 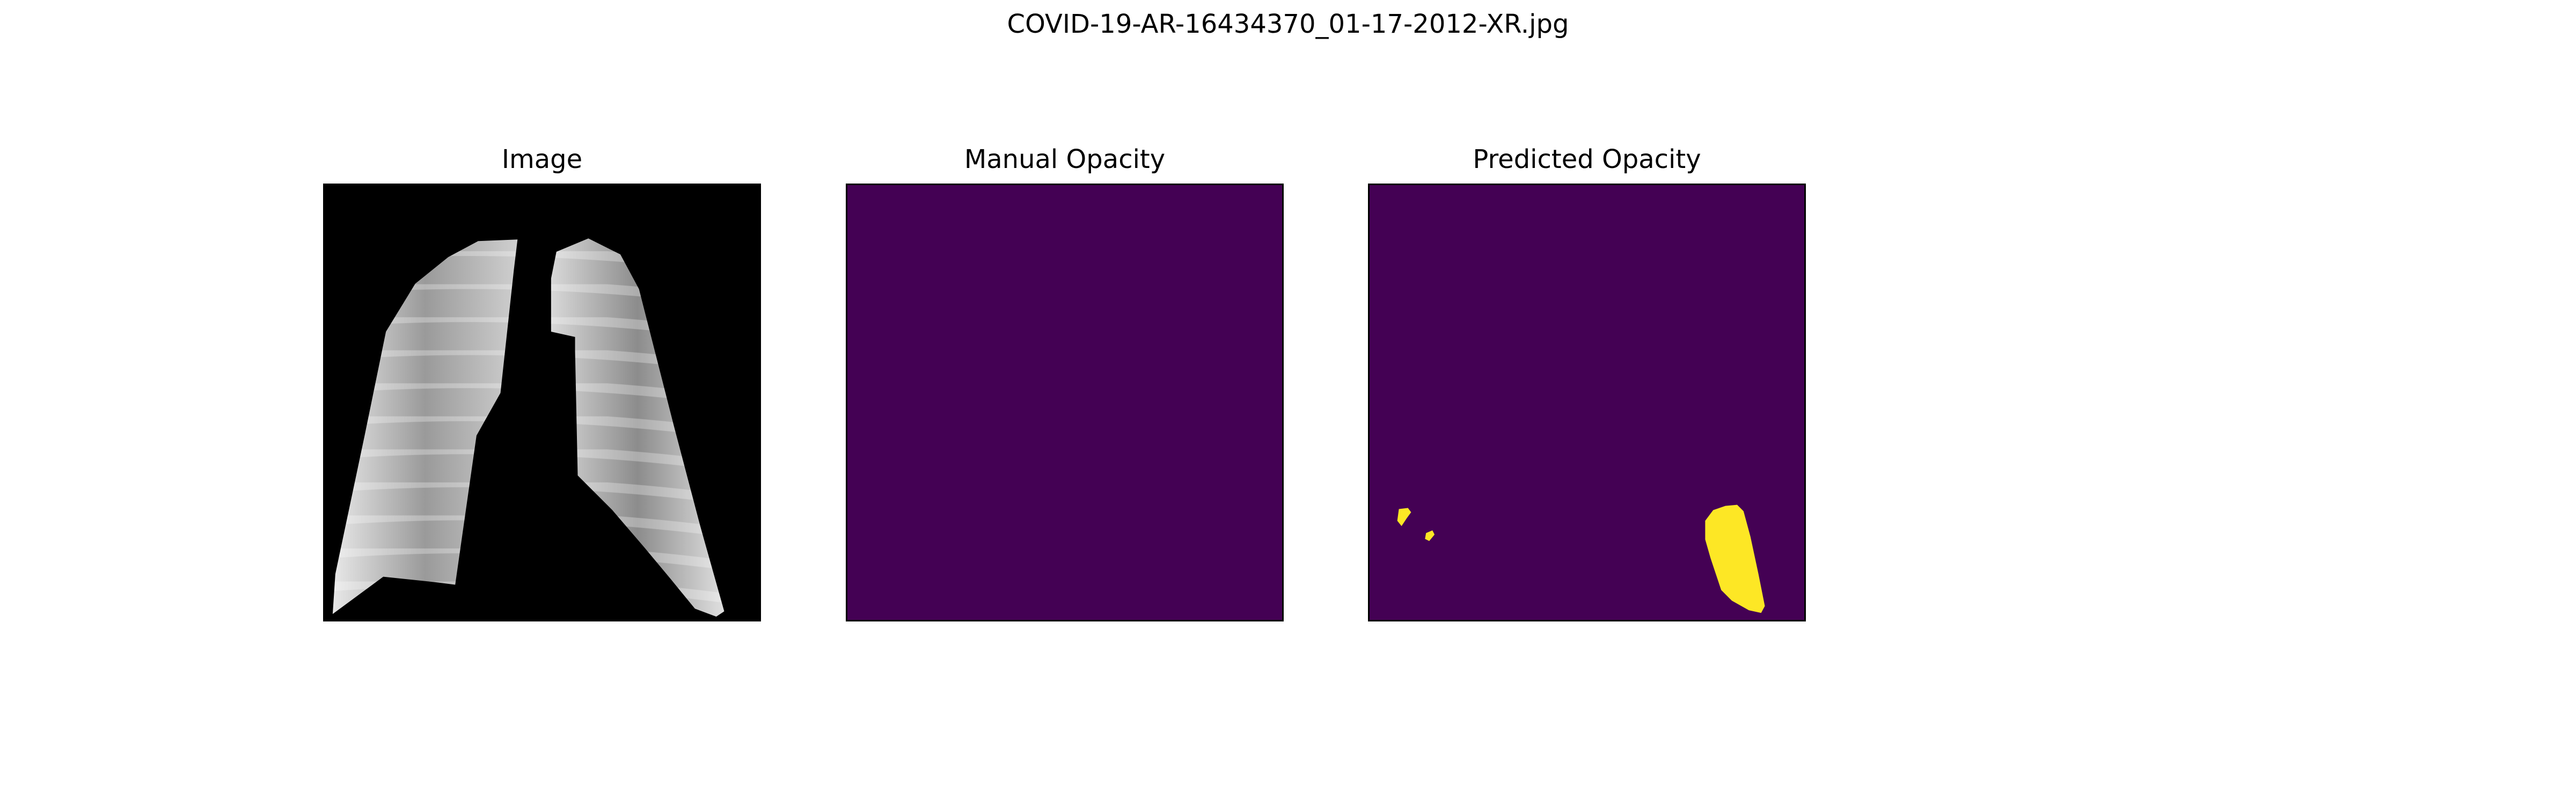 I want to click on predicted-opacity-mask, so click(x=1587, y=402).